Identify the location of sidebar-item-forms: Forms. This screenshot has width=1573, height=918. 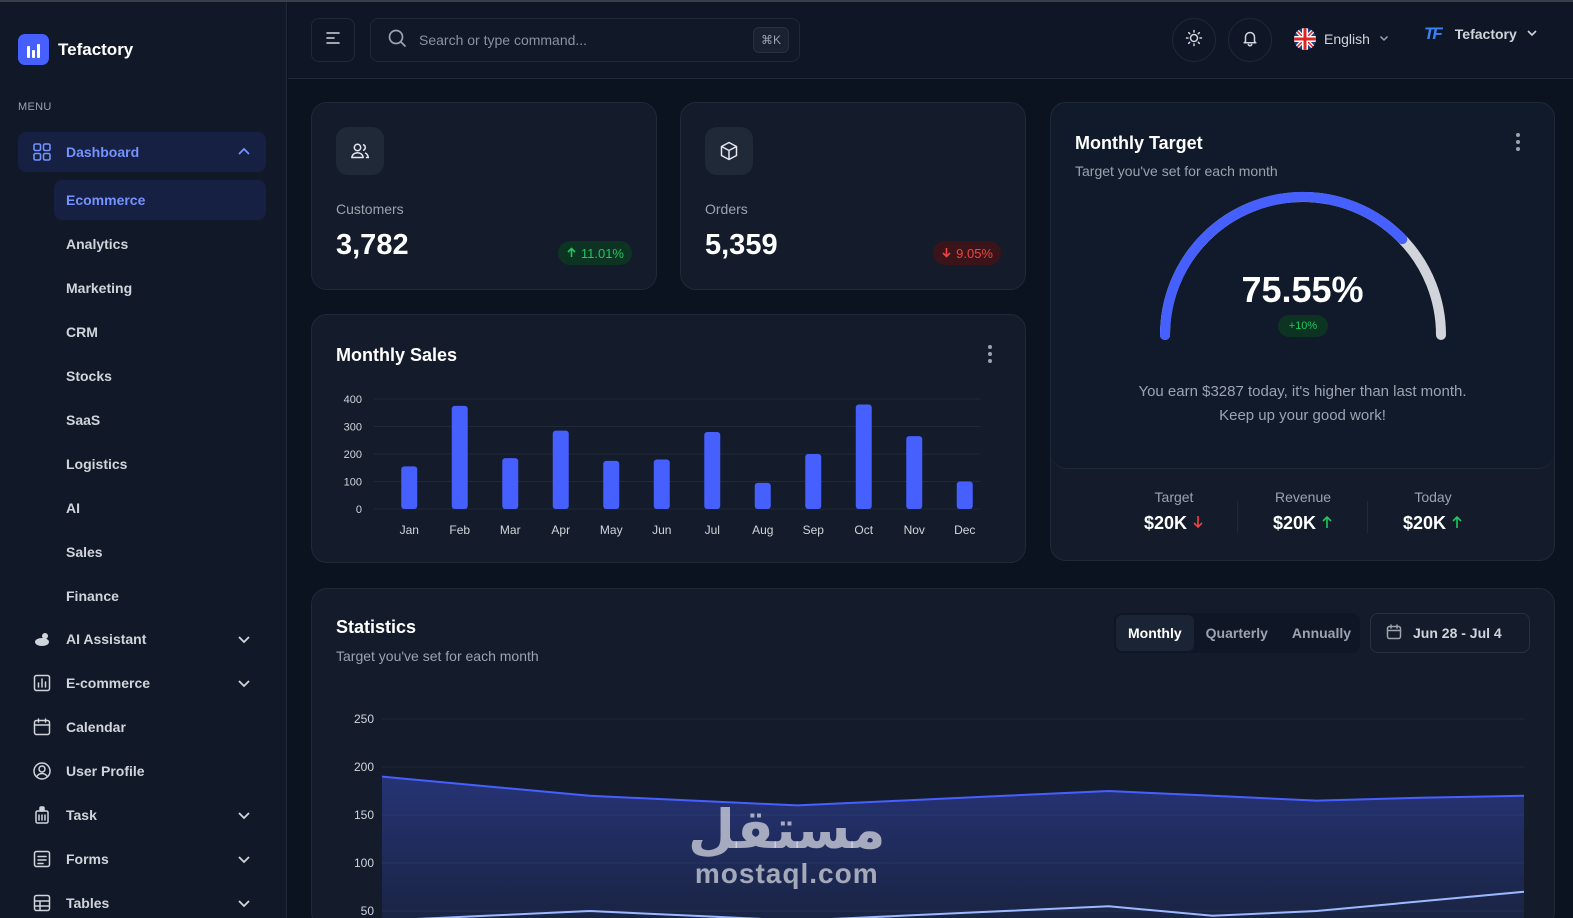
(142, 859).